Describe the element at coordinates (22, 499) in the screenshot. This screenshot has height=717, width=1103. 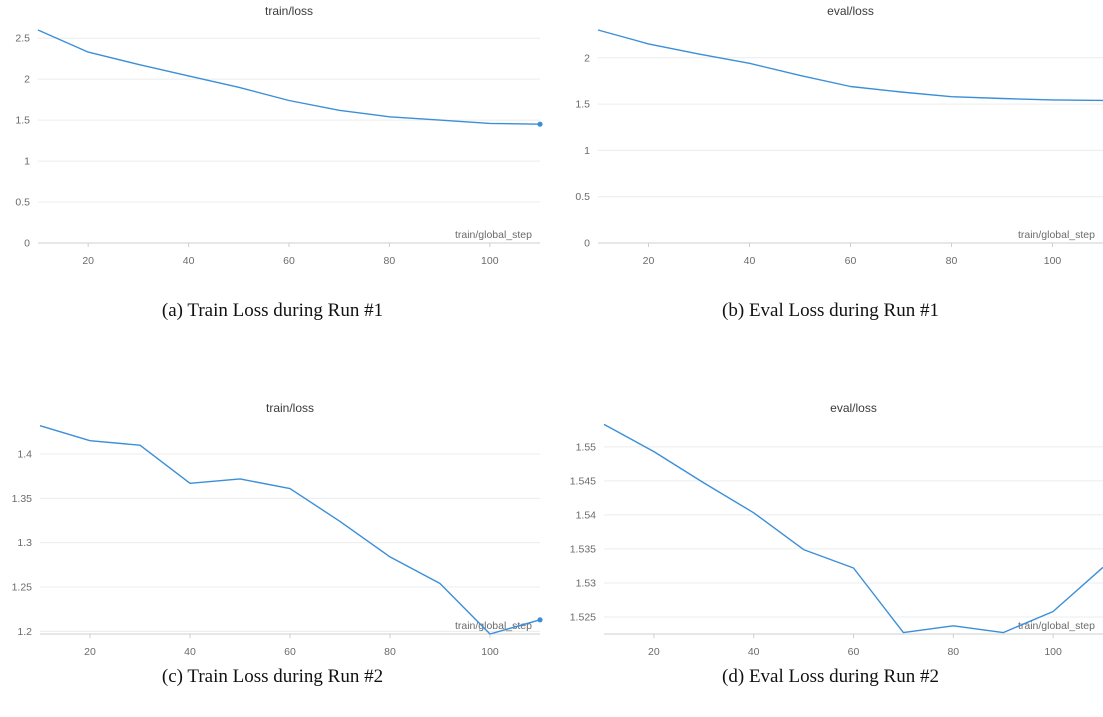
I see `y-tick-label: 1.35` at that location.